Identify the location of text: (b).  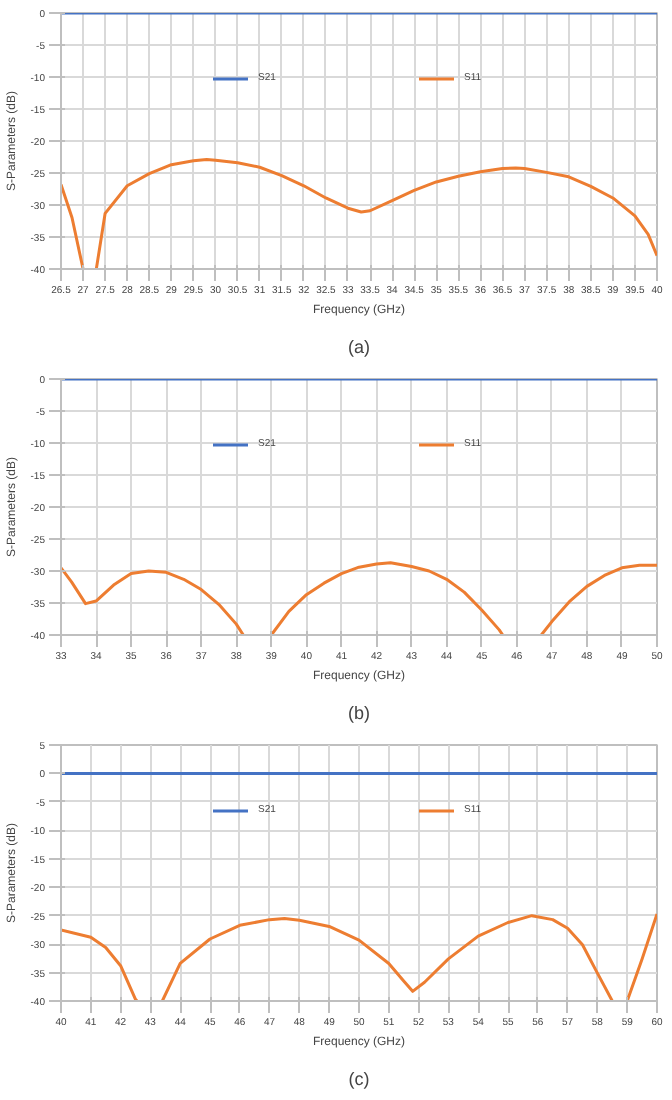
(359, 713).